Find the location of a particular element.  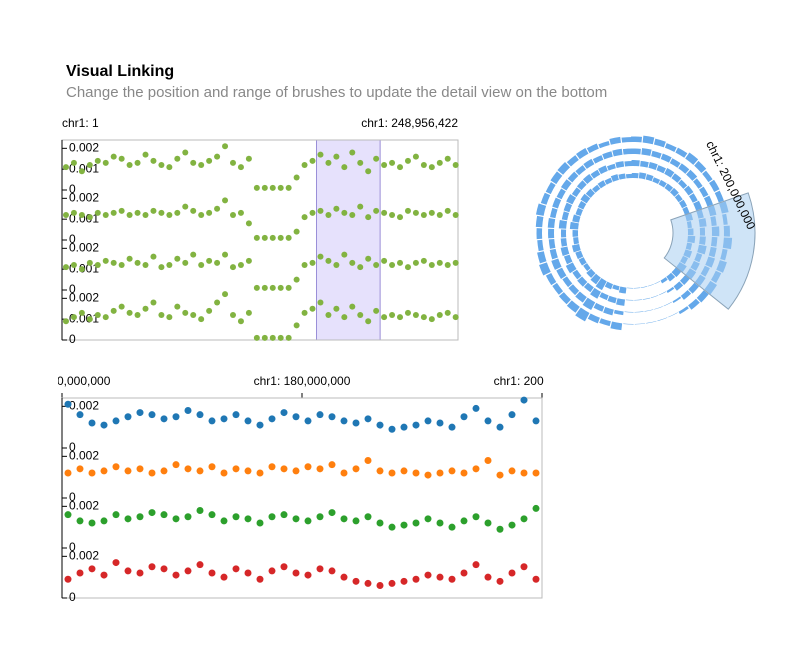

y-tick-label: 0.001 is located at coordinates (84, 318).